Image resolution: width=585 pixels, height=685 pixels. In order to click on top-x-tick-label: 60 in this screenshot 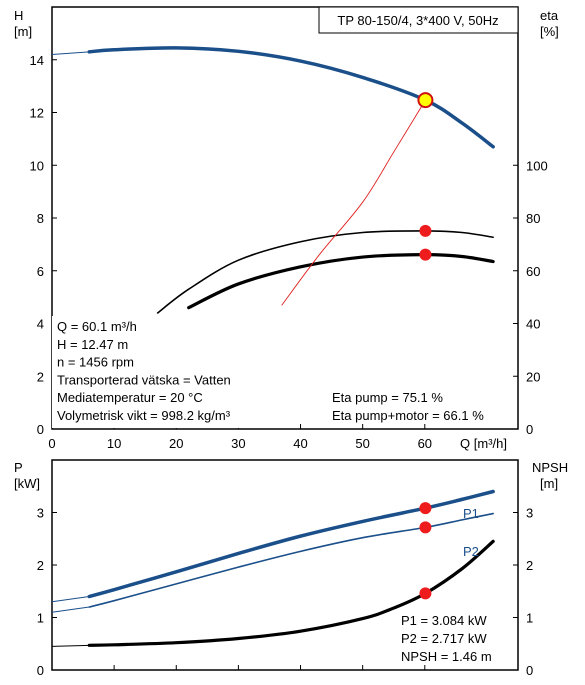, I will do `click(425, 443)`.